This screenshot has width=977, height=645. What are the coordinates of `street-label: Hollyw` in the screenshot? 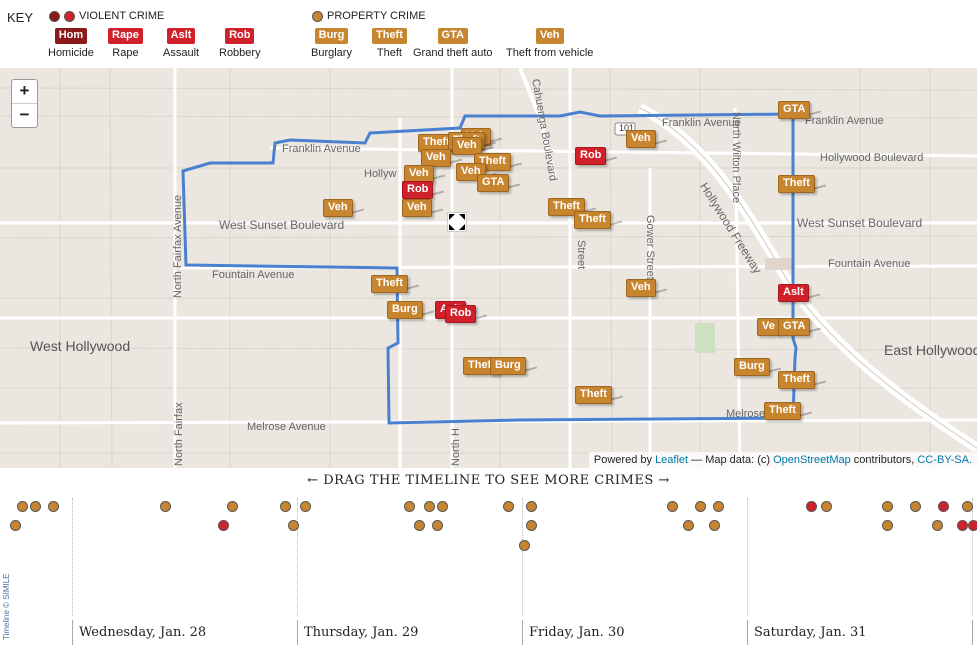 It's located at (380, 174).